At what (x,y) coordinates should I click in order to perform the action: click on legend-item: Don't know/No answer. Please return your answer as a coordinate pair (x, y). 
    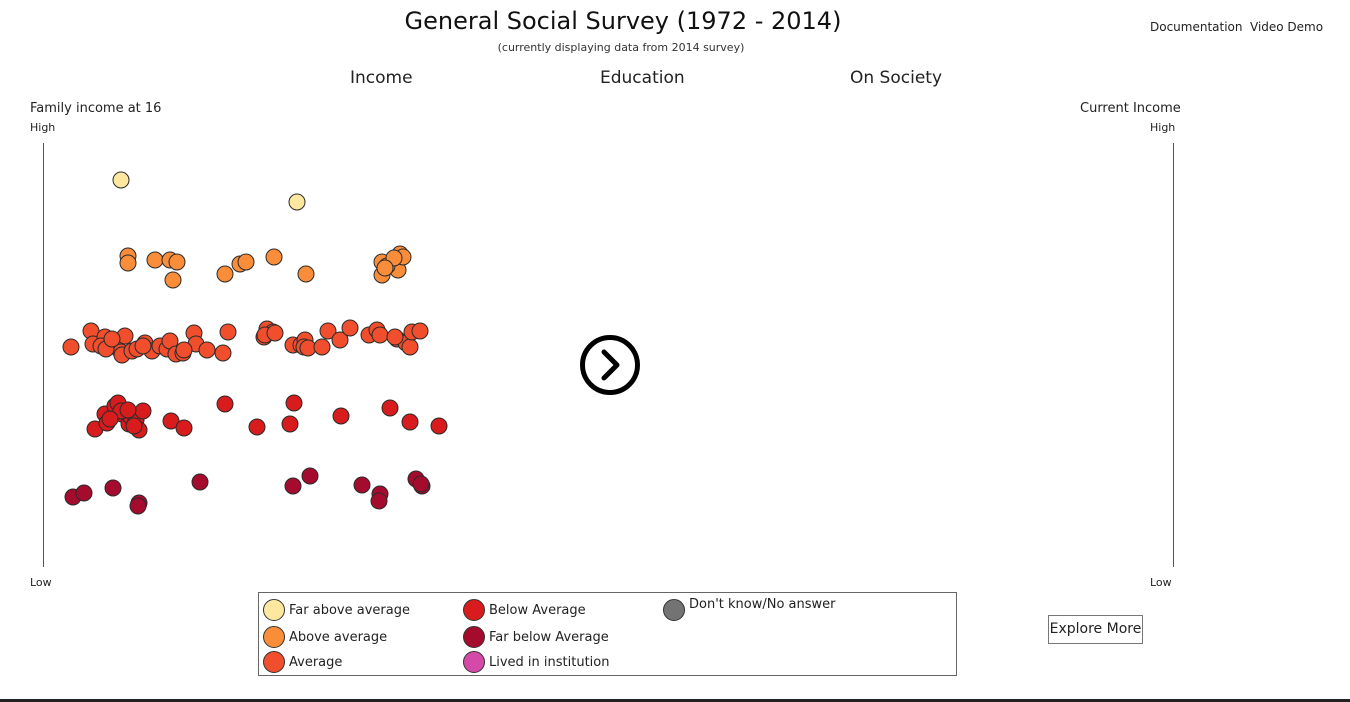
    Looking at the image, I should click on (749, 610).